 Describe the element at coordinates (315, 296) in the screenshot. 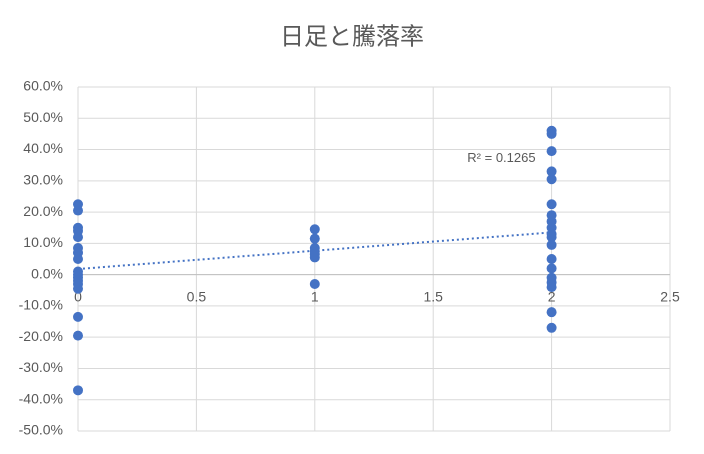

I see `x-tick-label: 1` at that location.